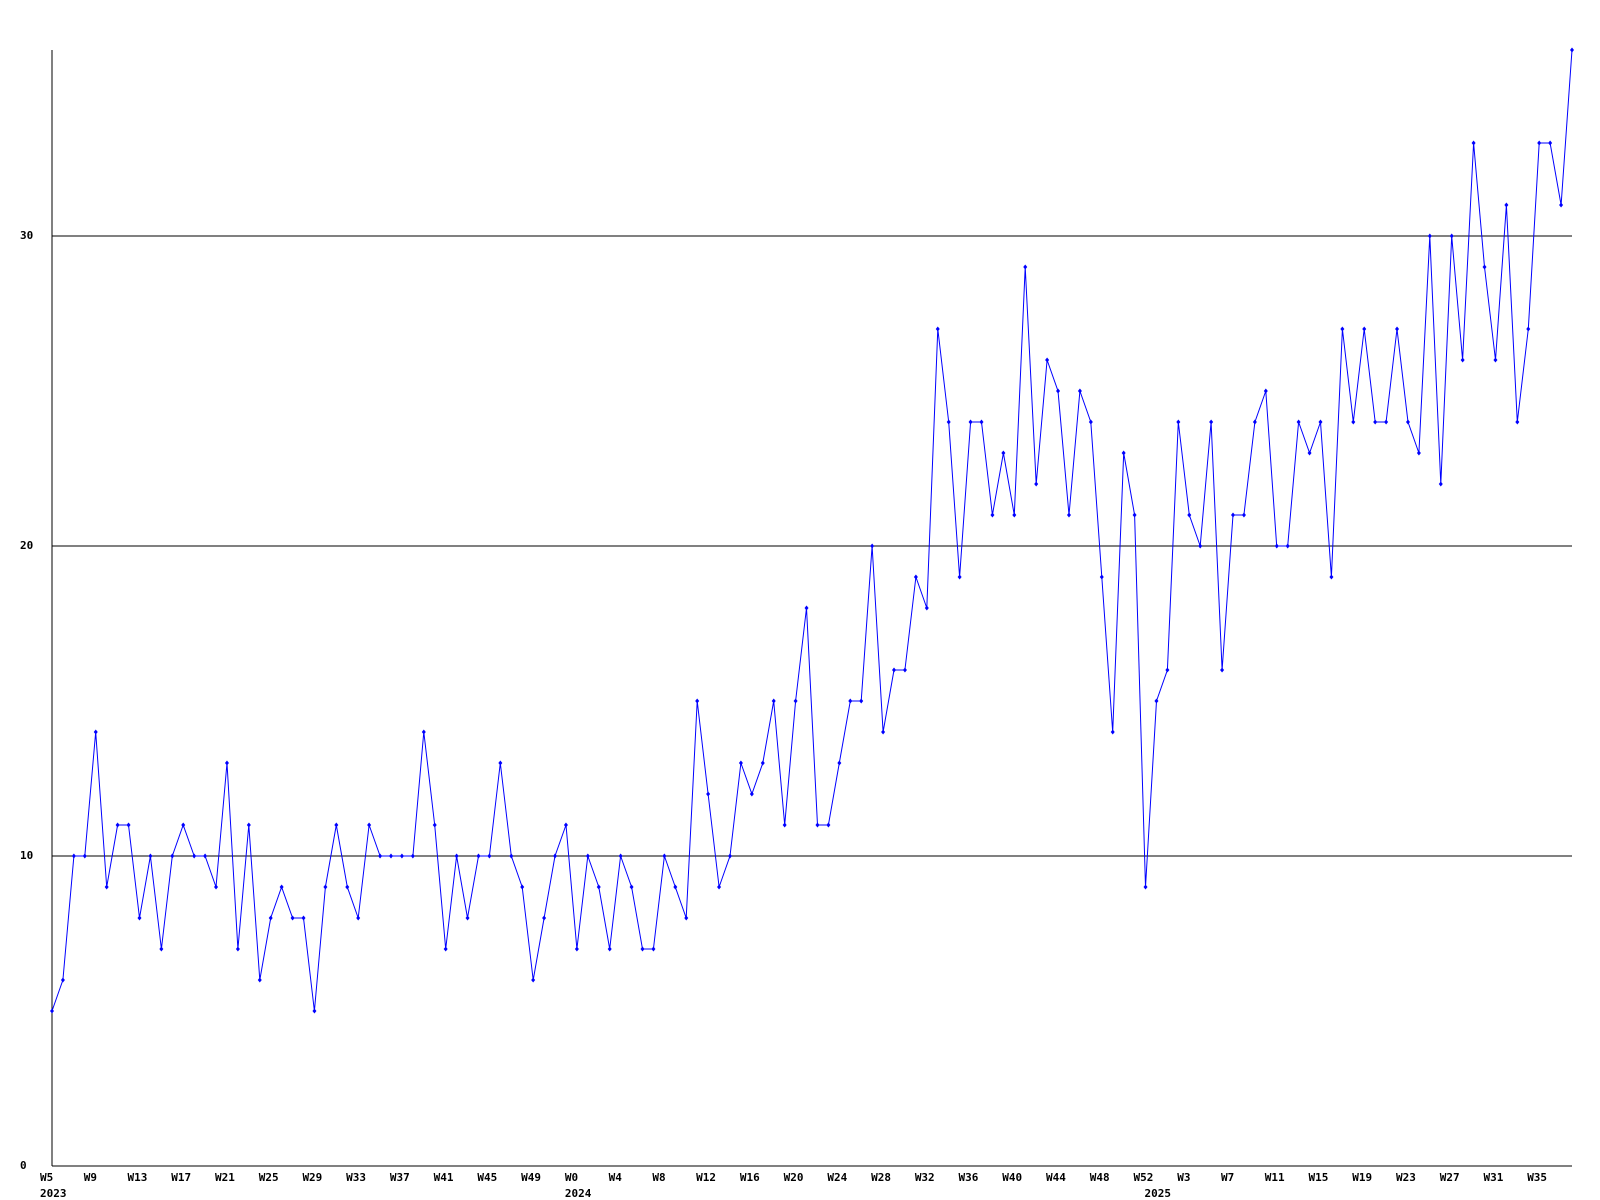 This screenshot has height=1200, width=1600. Describe the element at coordinates (881, 1177) in the screenshot. I see `x-tick-label: W28` at that location.